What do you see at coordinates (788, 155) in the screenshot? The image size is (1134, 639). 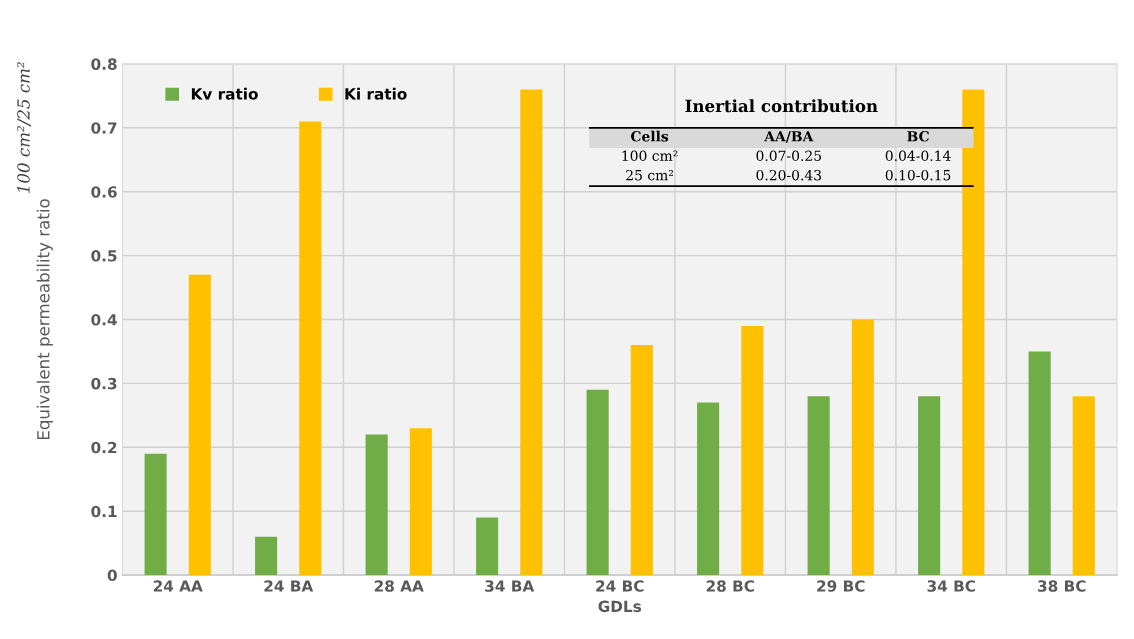 I see `annotation: 0.07-0.25` at bounding box center [788, 155].